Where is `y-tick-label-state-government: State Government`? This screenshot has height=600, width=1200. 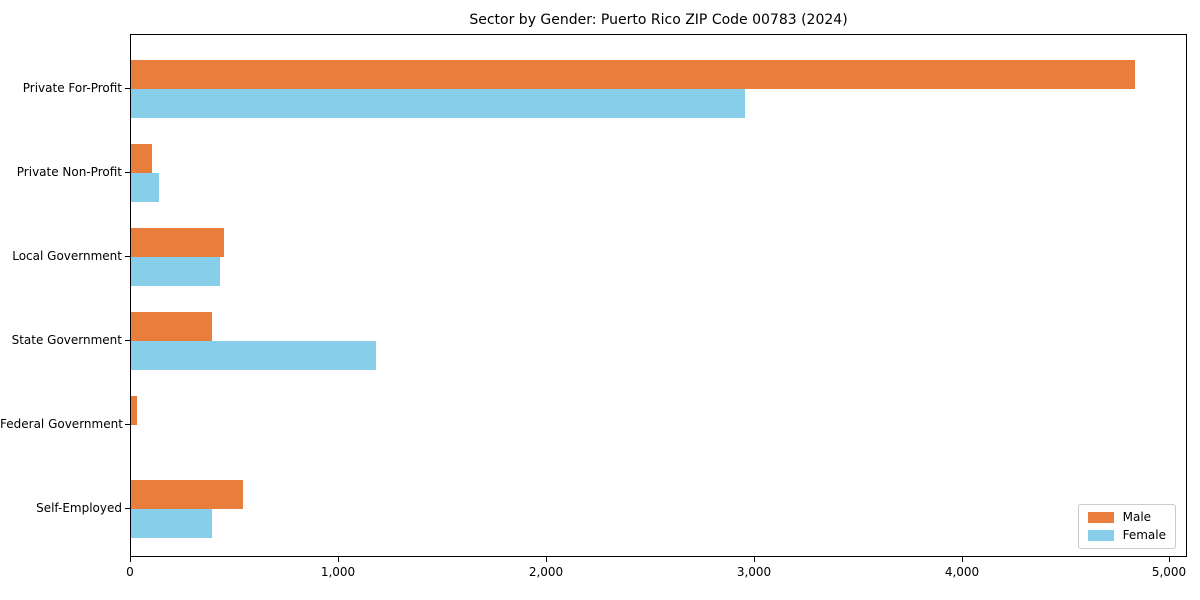
y-tick-label-state-government: State Government is located at coordinates (66, 340).